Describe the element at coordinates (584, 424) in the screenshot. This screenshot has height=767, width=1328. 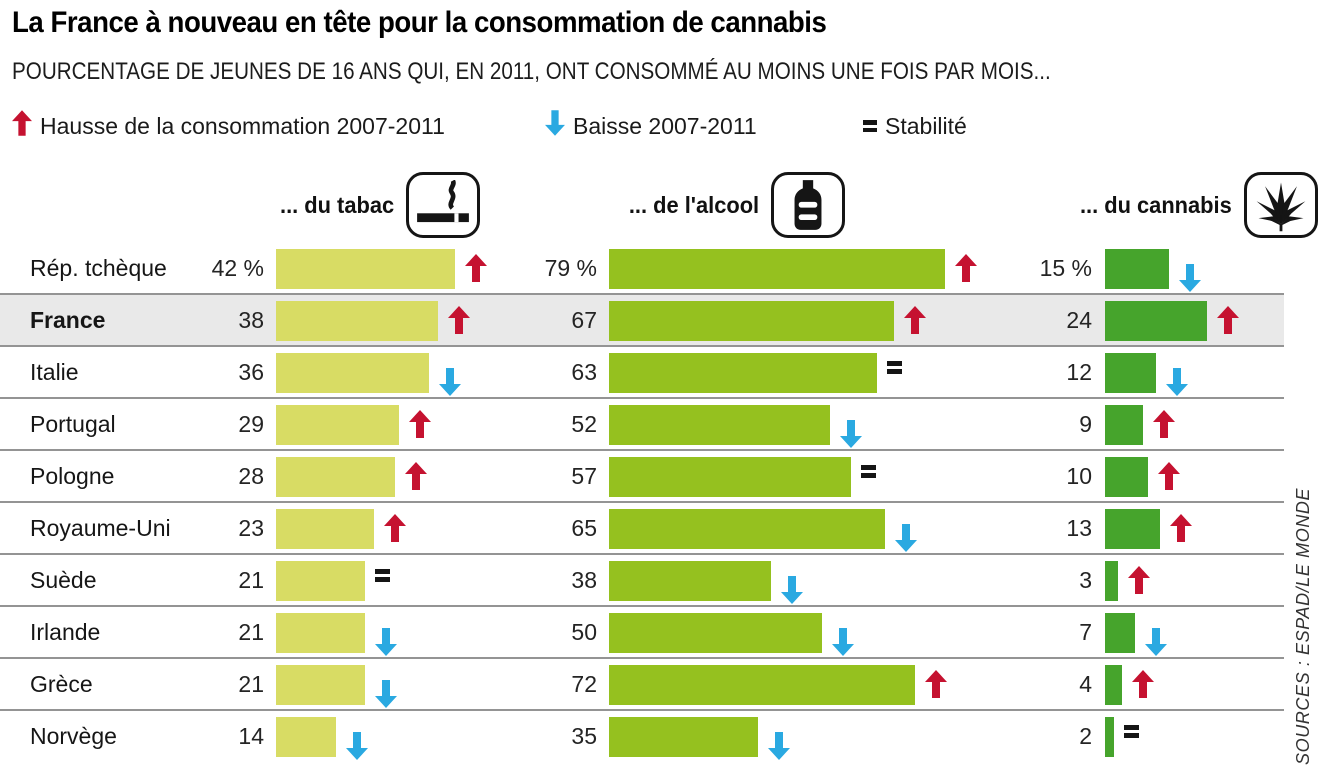
I see `alcool-value: 52` at that location.